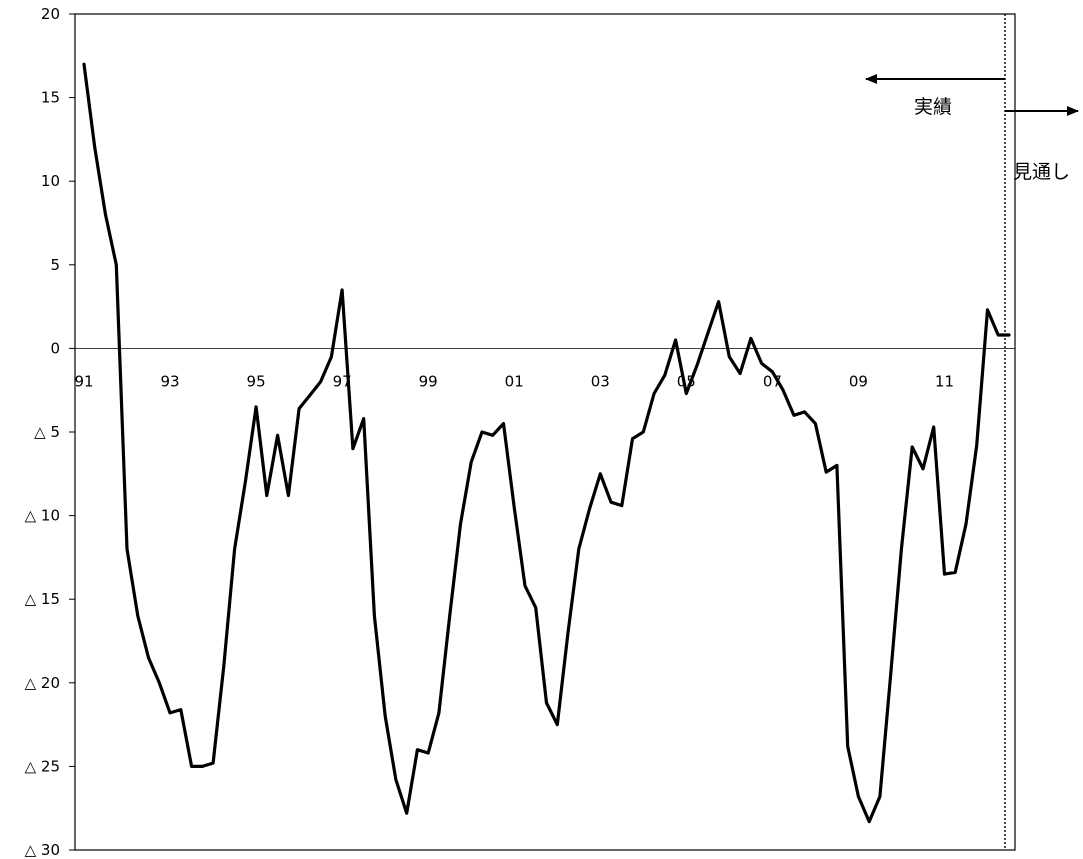 Image resolution: width=1083 pixels, height=859 pixels. Describe the element at coordinates (944, 381) in the screenshot. I see `x-tick-label: 11` at that location.